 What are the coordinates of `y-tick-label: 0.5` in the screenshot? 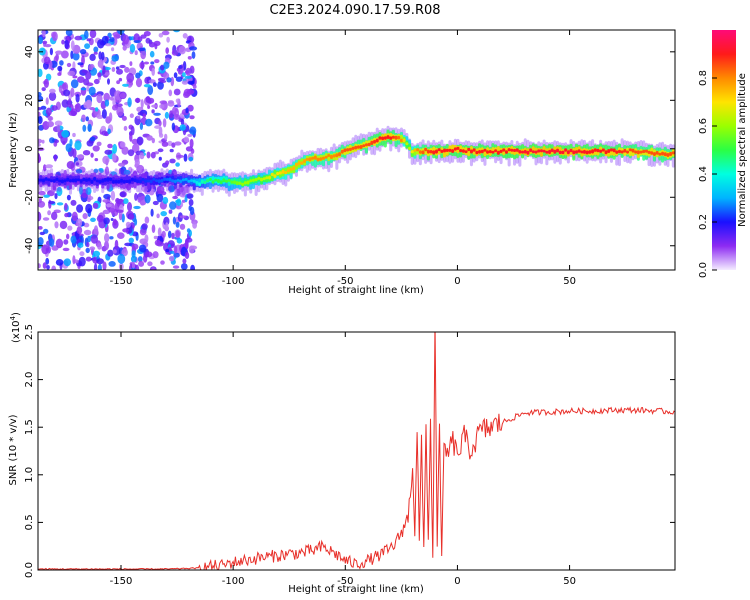 It's located at (29, 522).